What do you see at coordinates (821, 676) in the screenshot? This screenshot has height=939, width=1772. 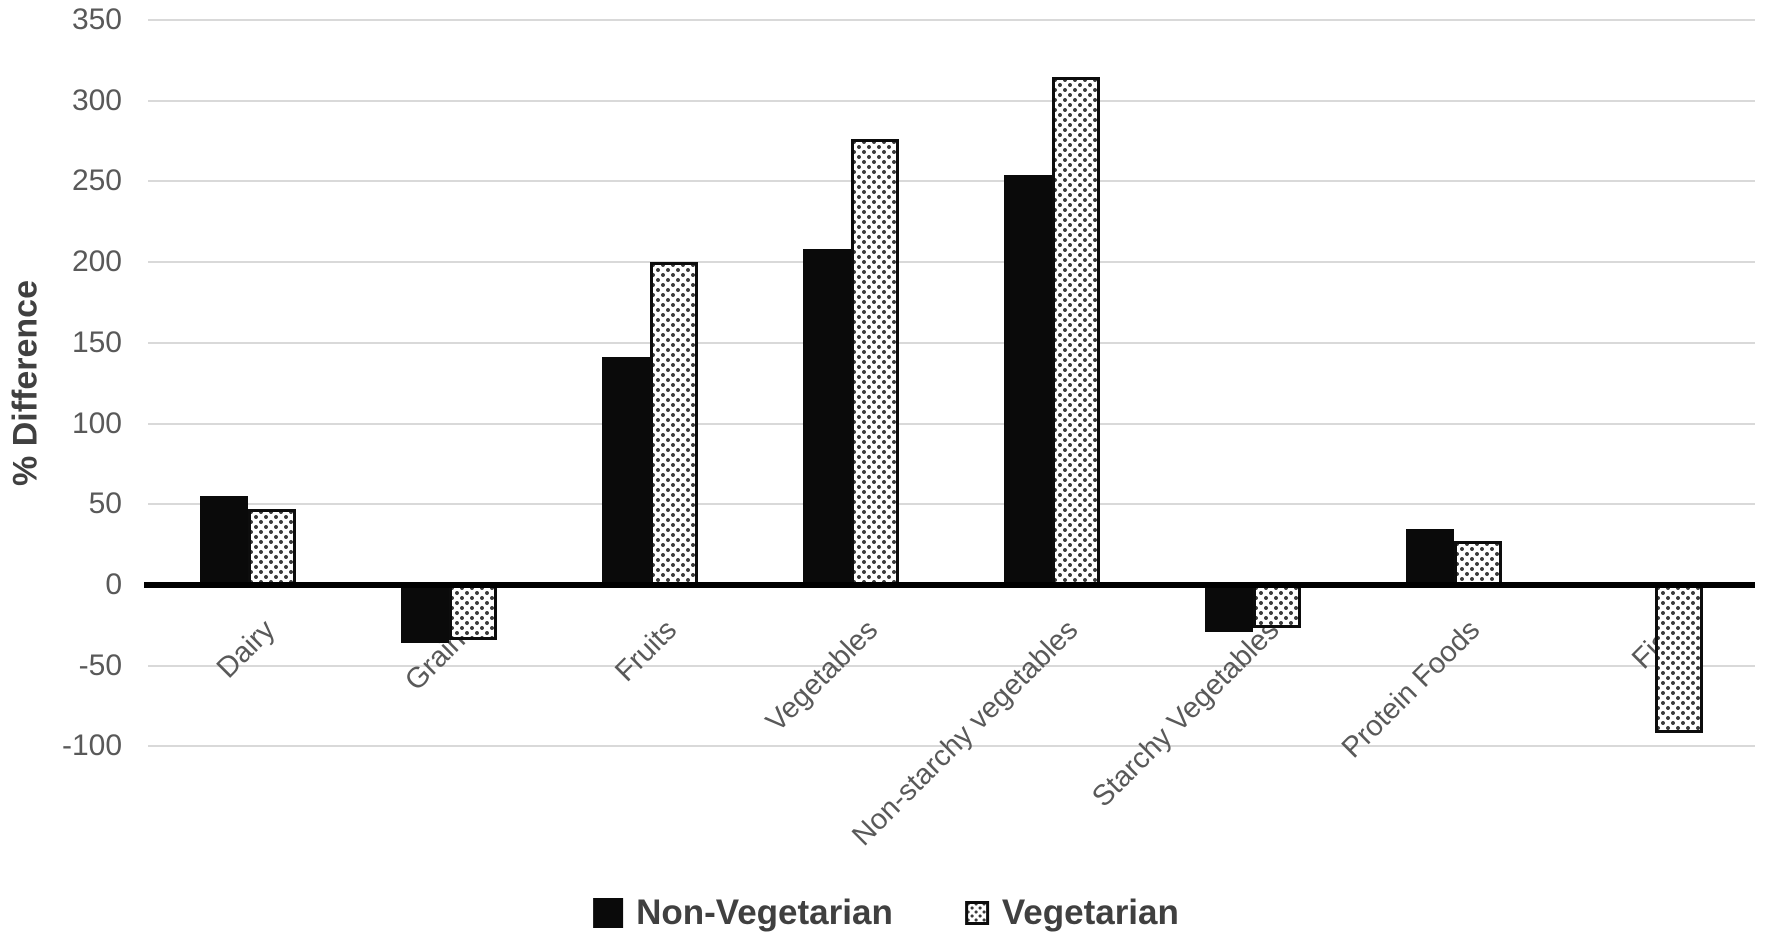 I see `x-category-label-vegetables: Vegetables` at bounding box center [821, 676].